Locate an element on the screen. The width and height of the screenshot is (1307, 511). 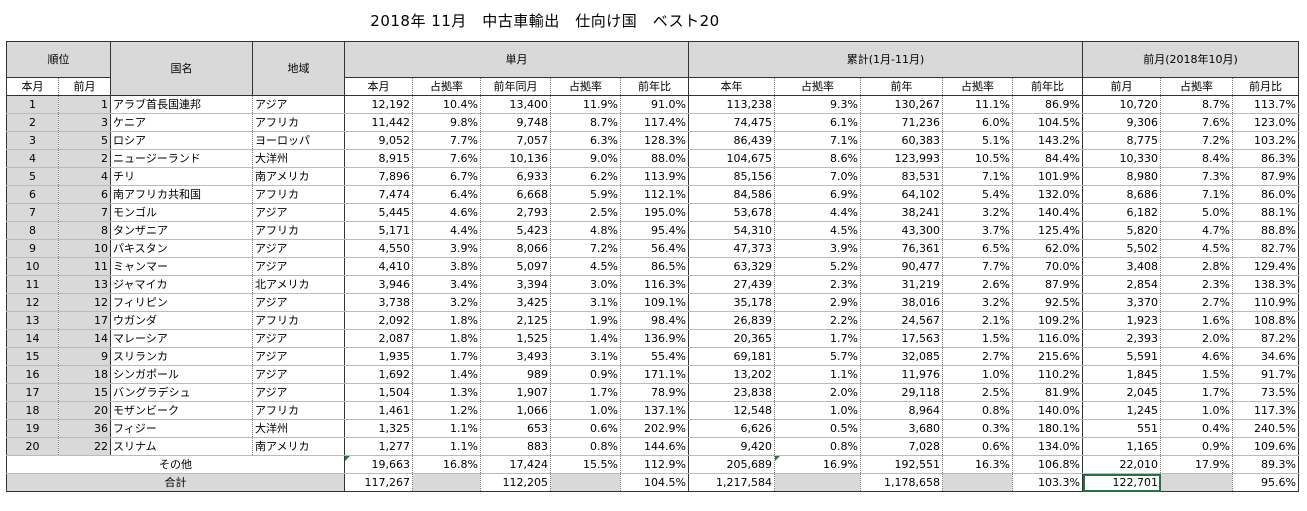
prev-year-cell: 9,748 is located at coordinates (515, 122).